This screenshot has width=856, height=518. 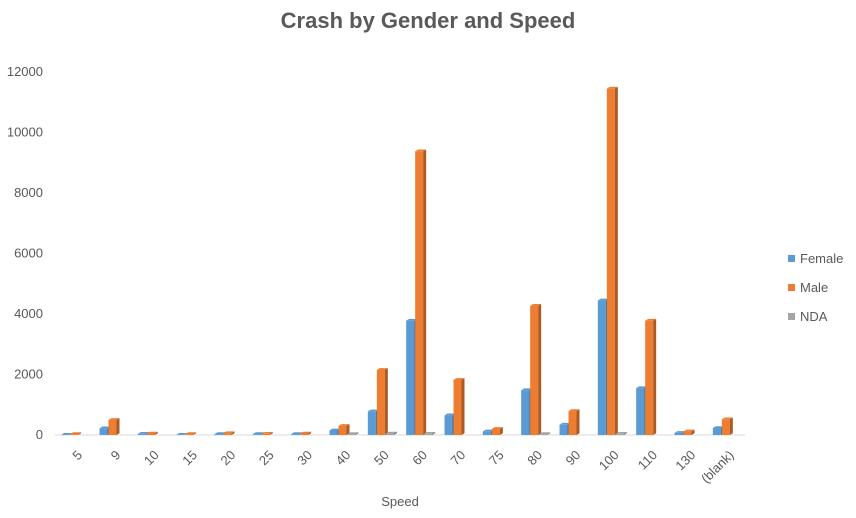 I want to click on y-tick-label: 10000, so click(x=25, y=132).